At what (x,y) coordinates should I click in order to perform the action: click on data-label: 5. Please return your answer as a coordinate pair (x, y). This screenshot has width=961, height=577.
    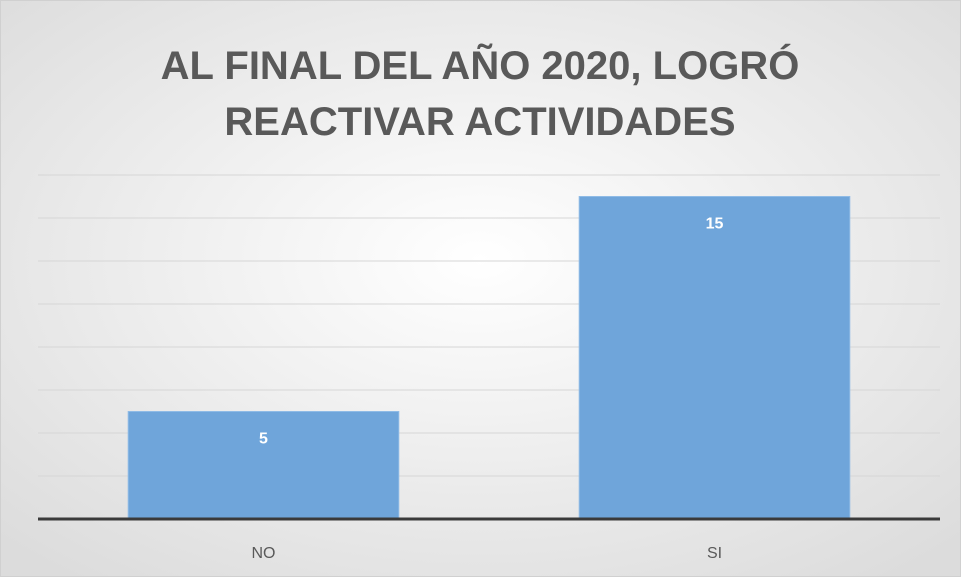
    Looking at the image, I should click on (263, 439).